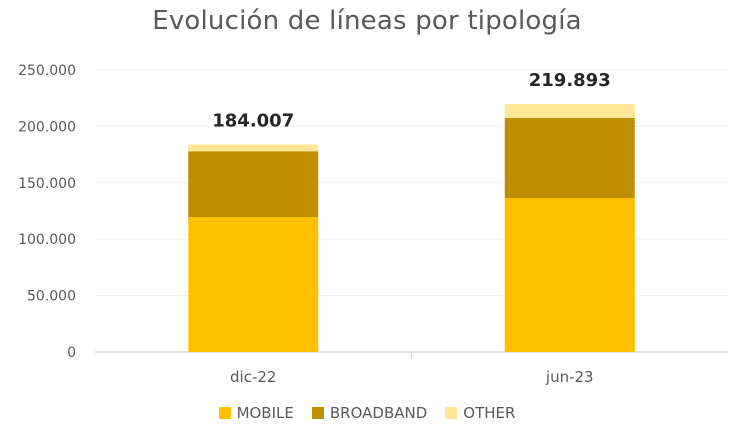  Describe the element at coordinates (47, 240) in the screenshot. I see `y-tick-label: 100.000` at that location.